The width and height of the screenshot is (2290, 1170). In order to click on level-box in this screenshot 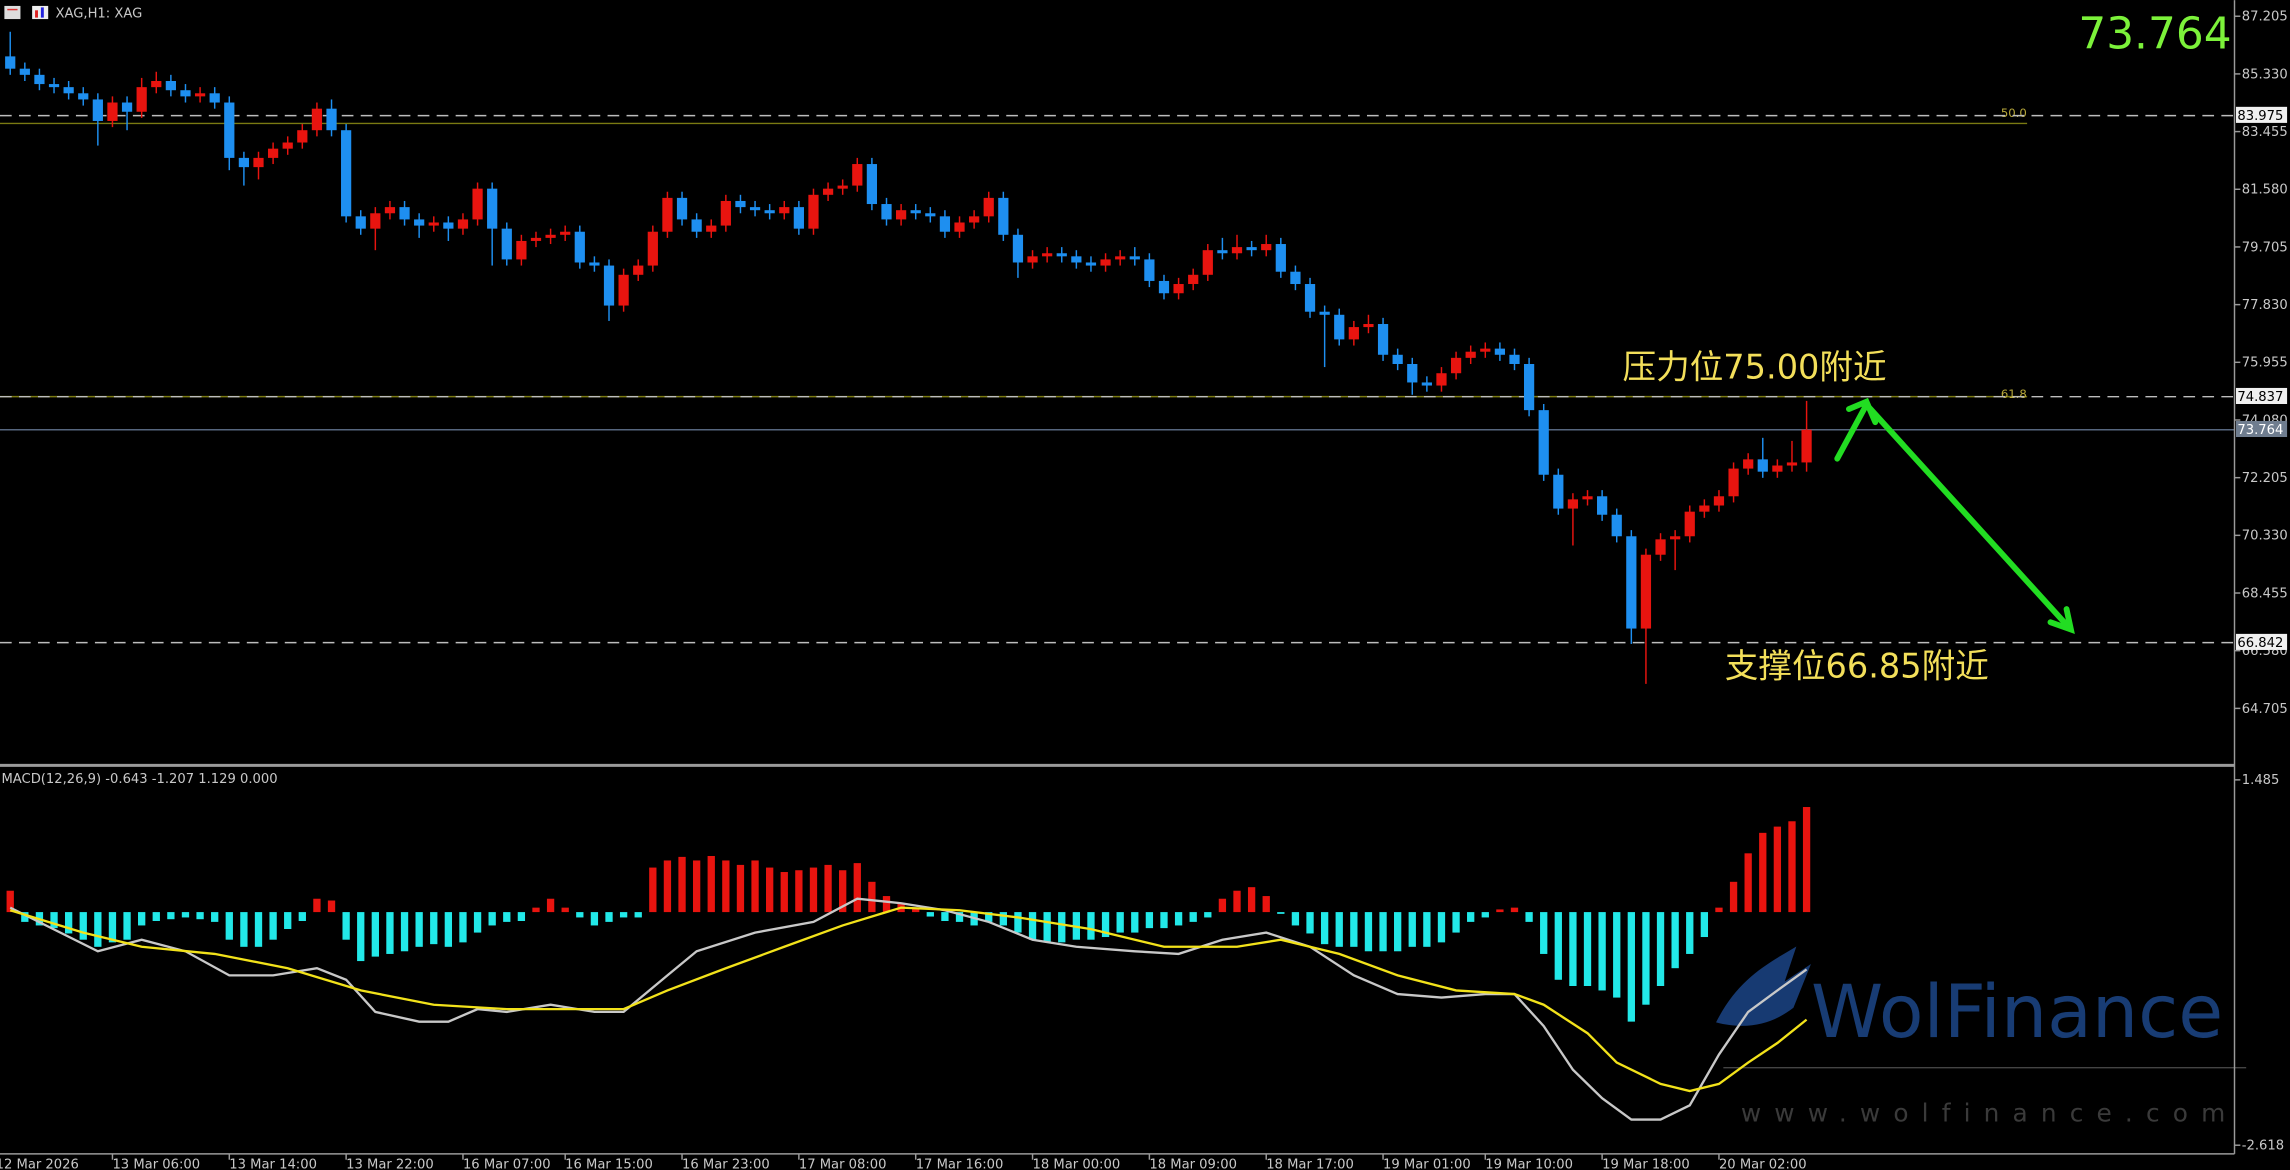, I will do `click(2261, 396)`.